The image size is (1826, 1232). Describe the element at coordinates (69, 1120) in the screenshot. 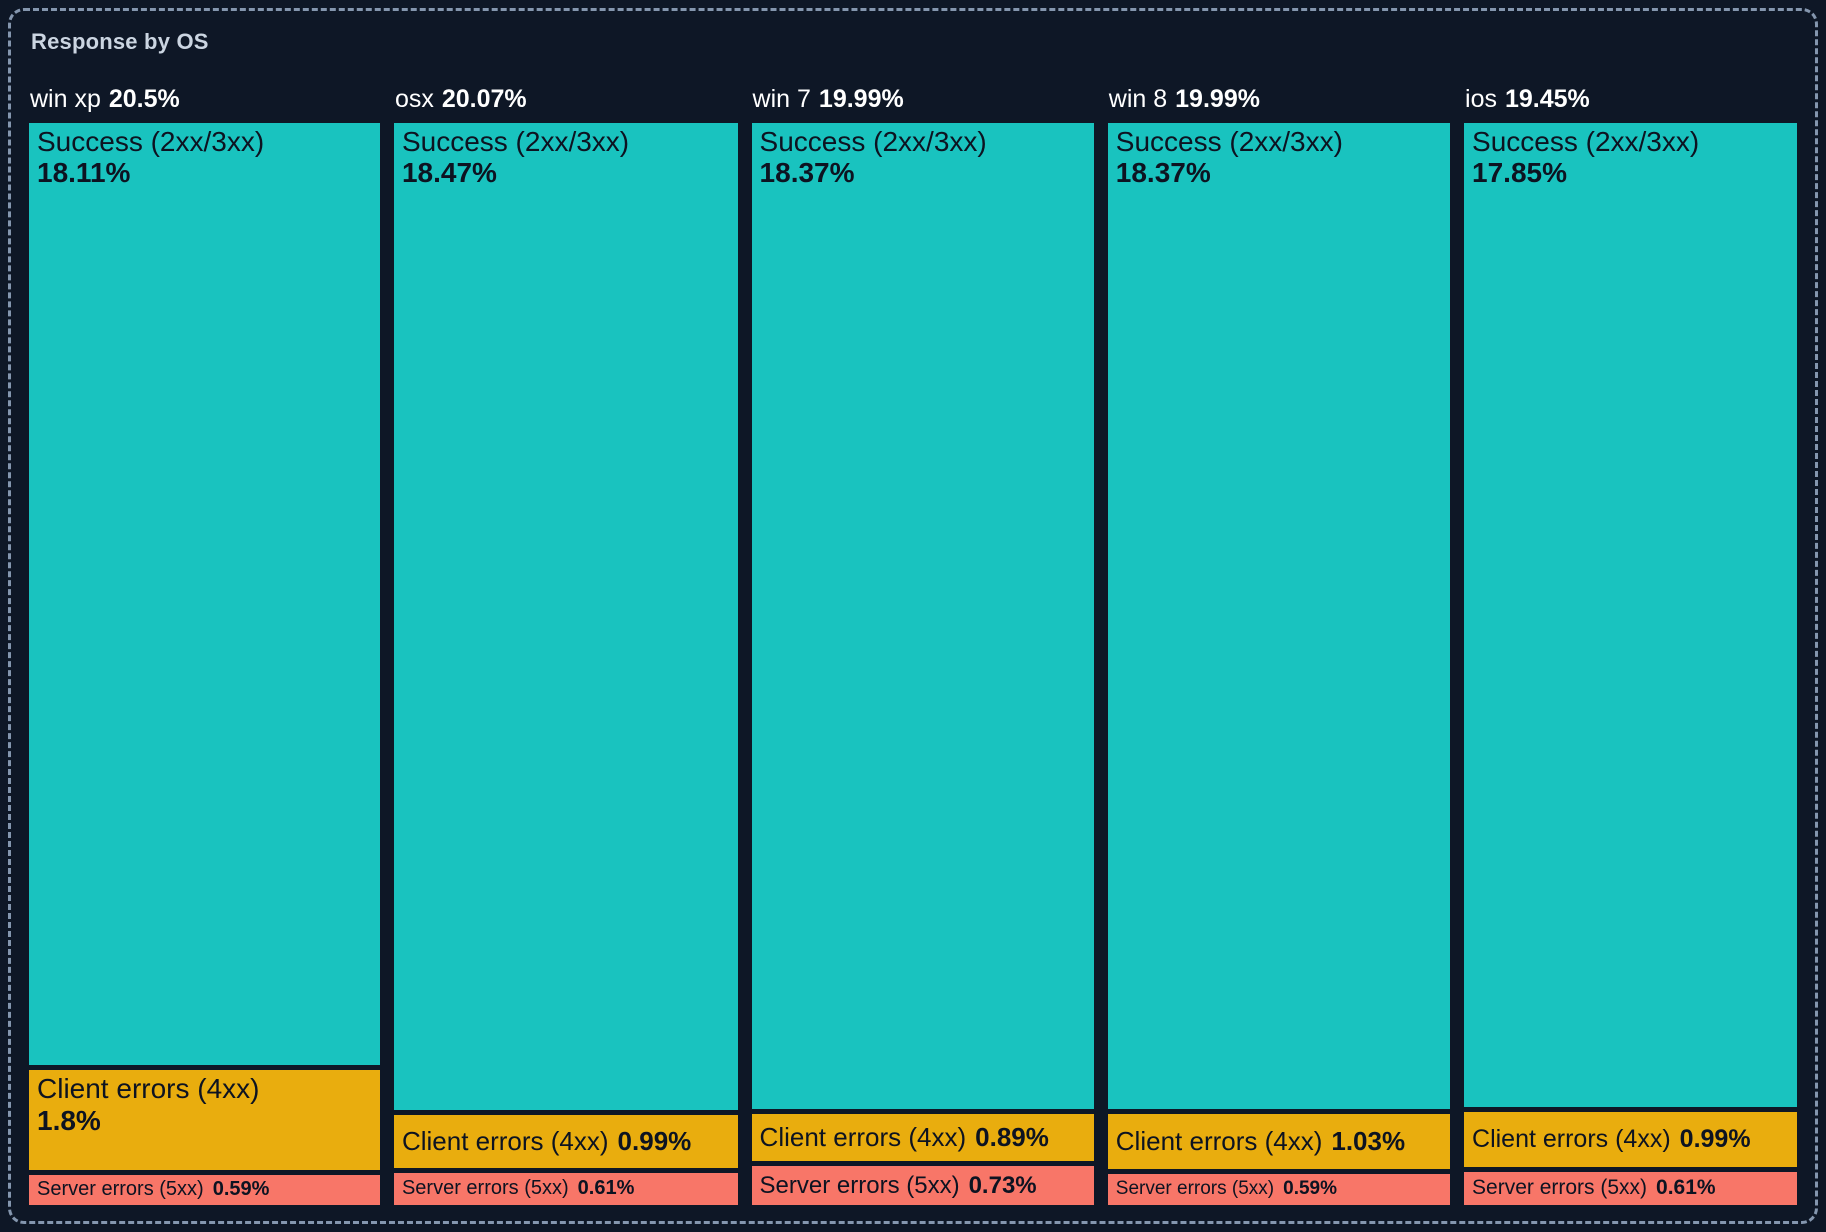

I see `segment-value: 1.8%` at that location.